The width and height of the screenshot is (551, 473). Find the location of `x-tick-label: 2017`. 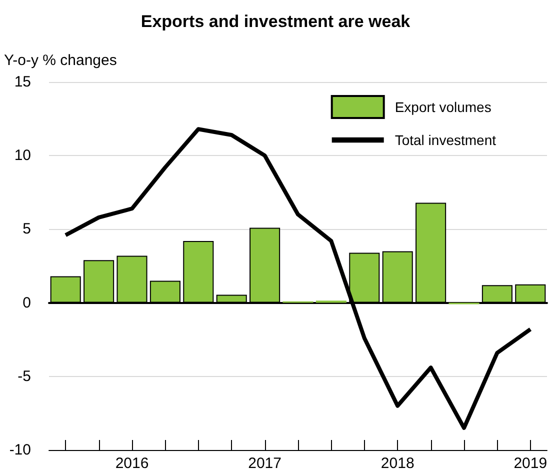

x-tick-label: 2017 is located at coordinates (265, 463).